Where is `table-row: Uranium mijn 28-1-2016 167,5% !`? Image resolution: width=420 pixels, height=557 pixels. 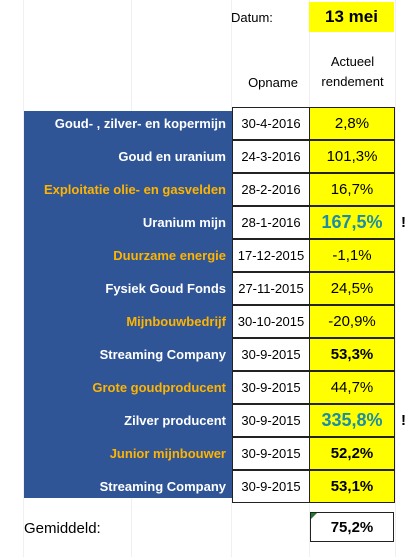 table-row: Uranium mijn 28-1-2016 167,5% ! is located at coordinates (215, 222).